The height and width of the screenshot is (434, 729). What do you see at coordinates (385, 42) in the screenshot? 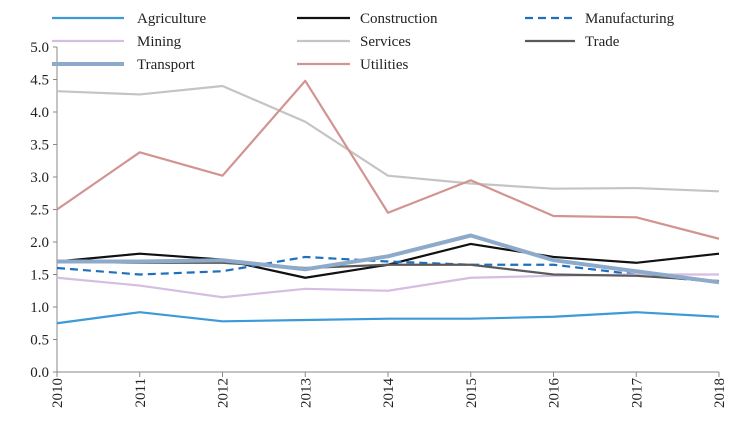
I see `legend-label: Services` at bounding box center [385, 42].